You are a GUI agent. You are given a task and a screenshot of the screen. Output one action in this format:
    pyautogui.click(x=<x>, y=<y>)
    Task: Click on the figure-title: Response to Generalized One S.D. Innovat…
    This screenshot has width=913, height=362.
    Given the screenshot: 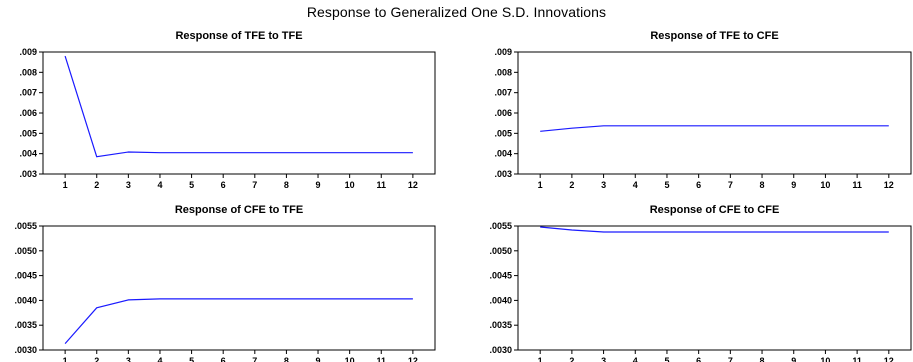 What is the action you would take?
    pyautogui.click(x=456, y=12)
    